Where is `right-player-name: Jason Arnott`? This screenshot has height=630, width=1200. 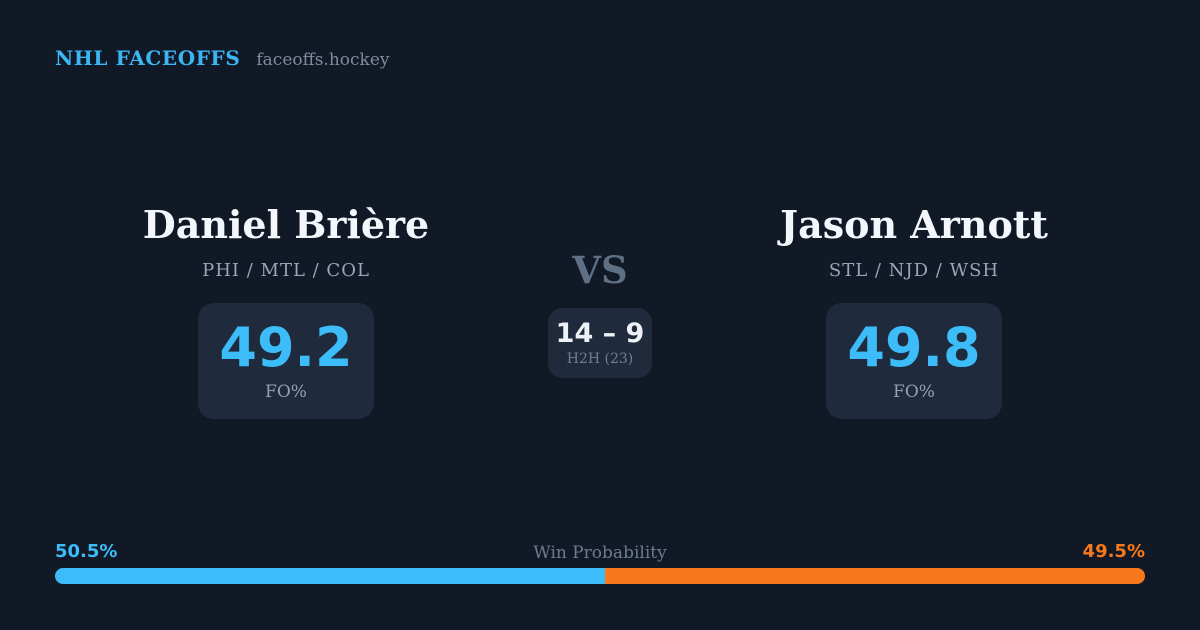
right-player-name: Jason Arnott is located at coordinates (914, 224).